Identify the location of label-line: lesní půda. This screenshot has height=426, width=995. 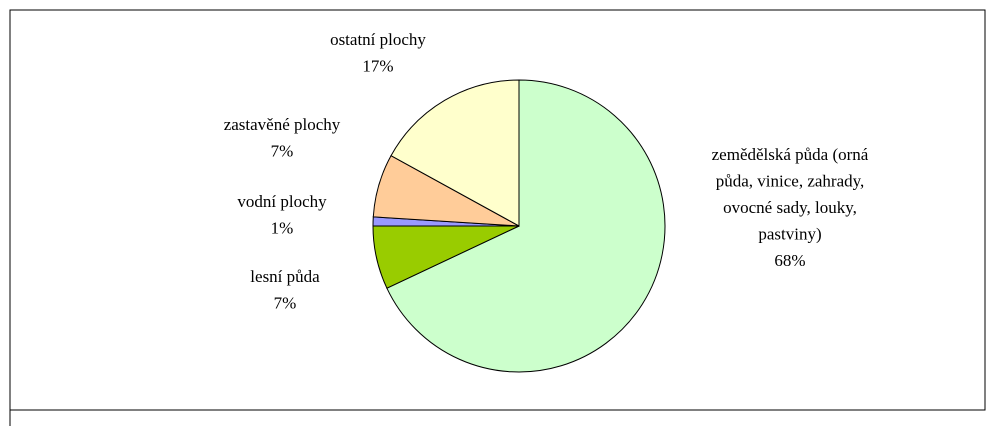
(285, 276).